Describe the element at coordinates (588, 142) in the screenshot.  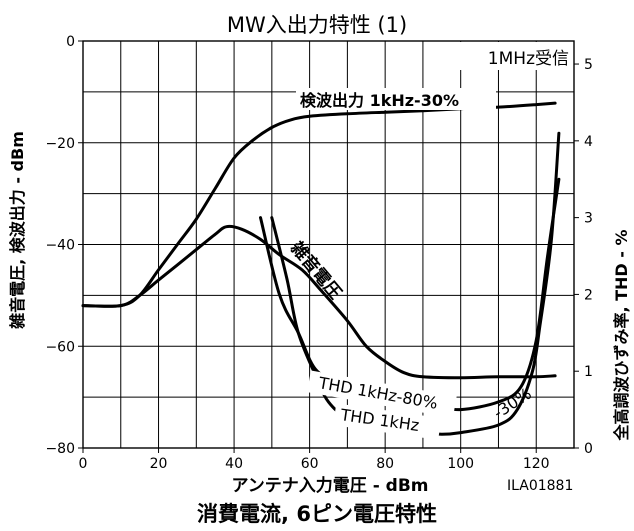
I see `y-right-tick-label: 4` at that location.